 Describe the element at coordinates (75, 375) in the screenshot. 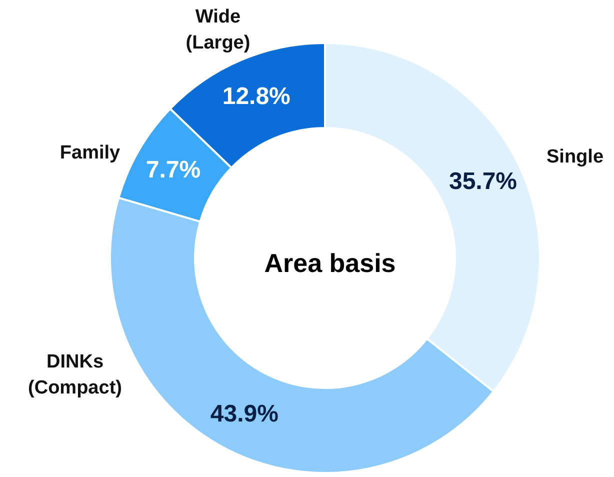

I see `slice-label: DINKs (Compact)` at that location.